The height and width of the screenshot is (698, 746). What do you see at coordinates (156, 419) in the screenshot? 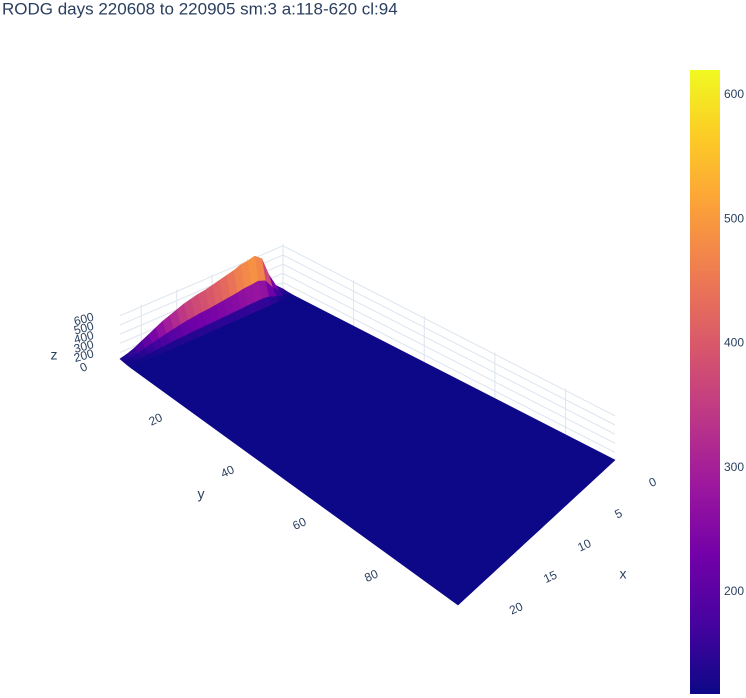
I see `y-tick-label: 20` at bounding box center [156, 419].